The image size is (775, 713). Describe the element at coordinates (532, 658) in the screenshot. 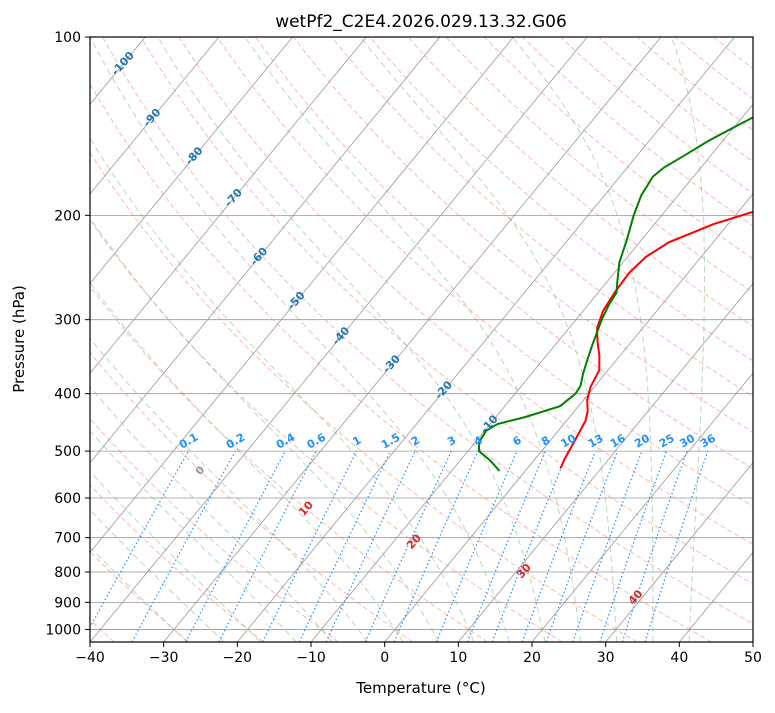

I see `x-tick-label: 20` at that location.